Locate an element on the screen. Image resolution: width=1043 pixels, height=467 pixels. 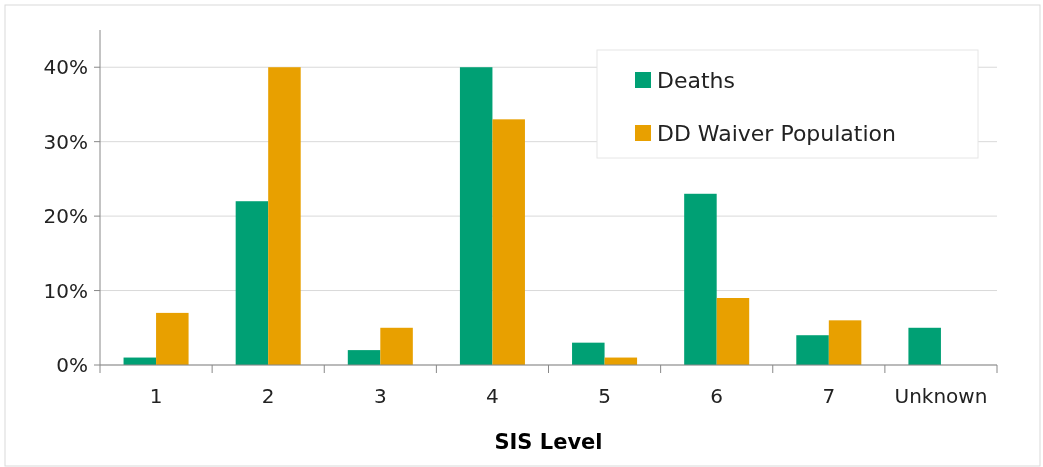
x-tick-label: 6 is located at coordinates (717, 396).